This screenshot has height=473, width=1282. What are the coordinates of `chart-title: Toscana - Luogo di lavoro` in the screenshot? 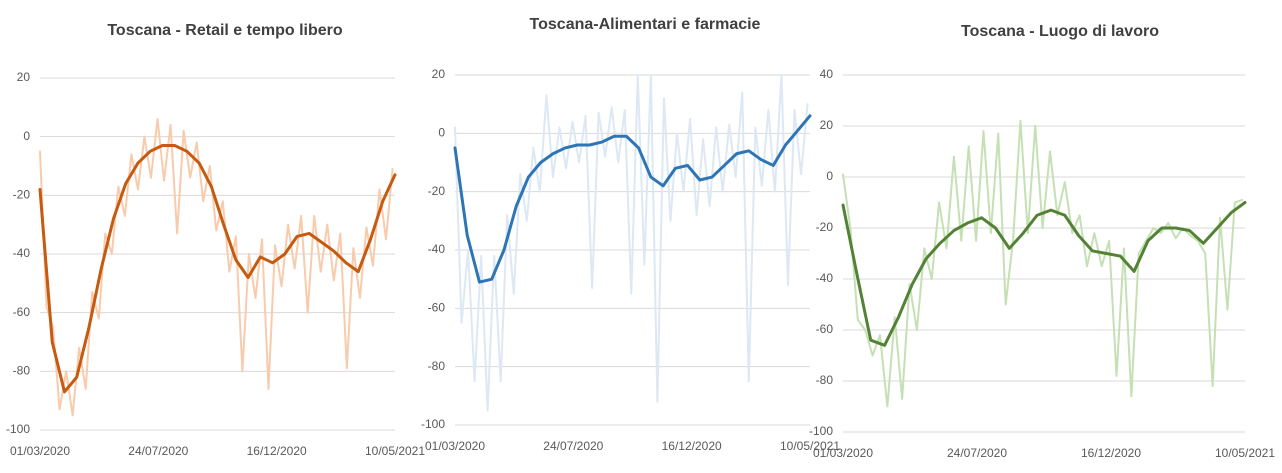 It's located at (1060, 31).